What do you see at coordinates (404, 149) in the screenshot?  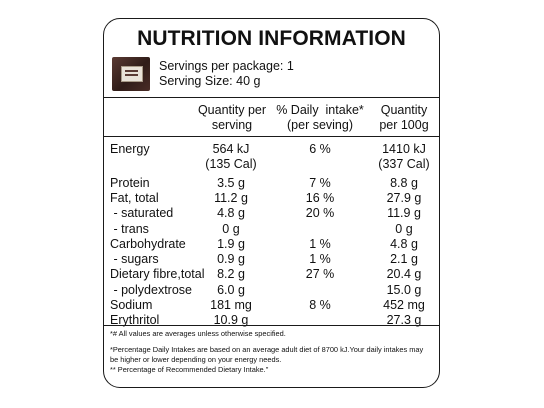 I see `per-100g-value: 1410 kJ` at bounding box center [404, 149].